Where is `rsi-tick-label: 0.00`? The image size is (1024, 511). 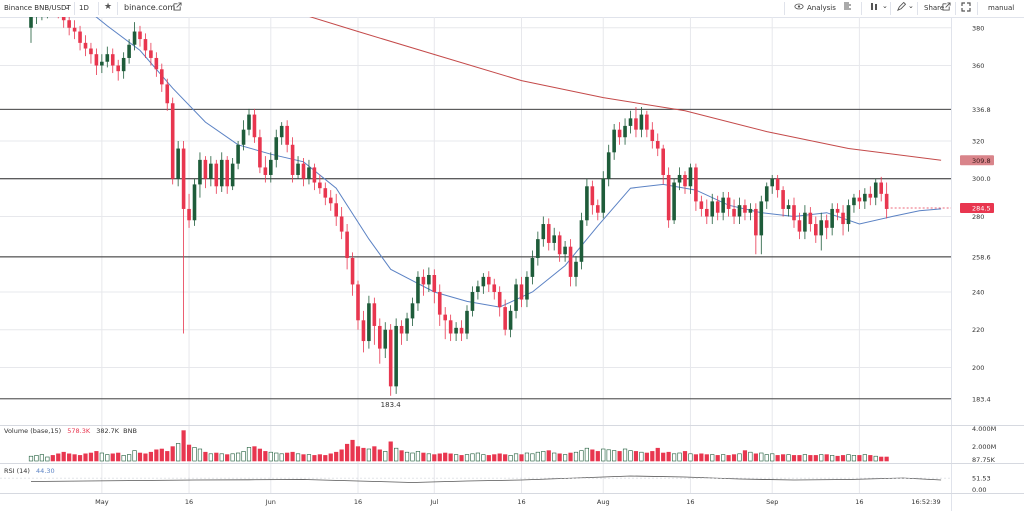 rsi-tick-label: 0.00 is located at coordinates (979, 490).